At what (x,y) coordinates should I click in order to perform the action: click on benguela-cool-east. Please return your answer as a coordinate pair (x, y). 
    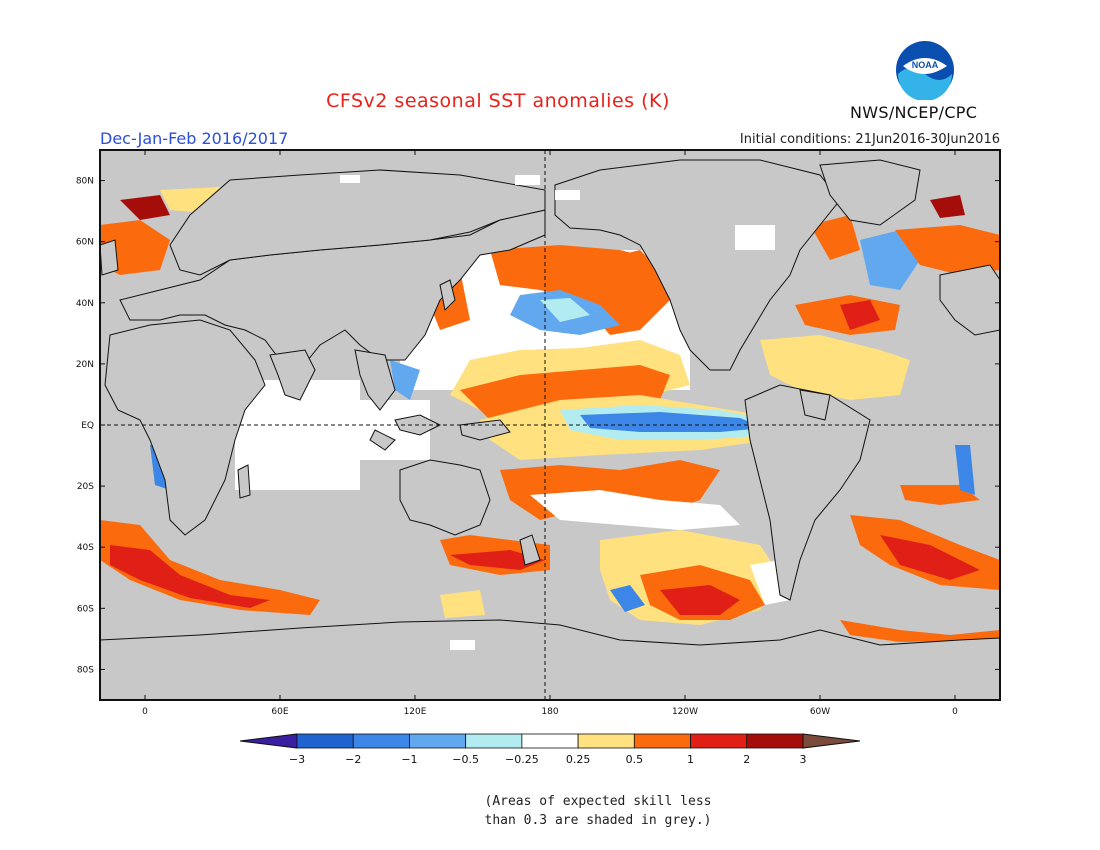
    Looking at the image, I should click on (965, 470).